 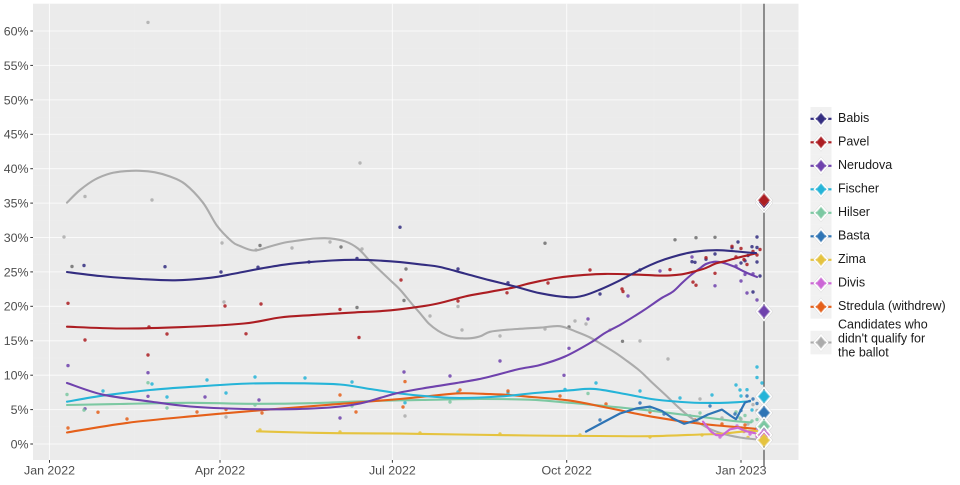 I want to click on svg-text: 45%, so click(x=16, y=135).